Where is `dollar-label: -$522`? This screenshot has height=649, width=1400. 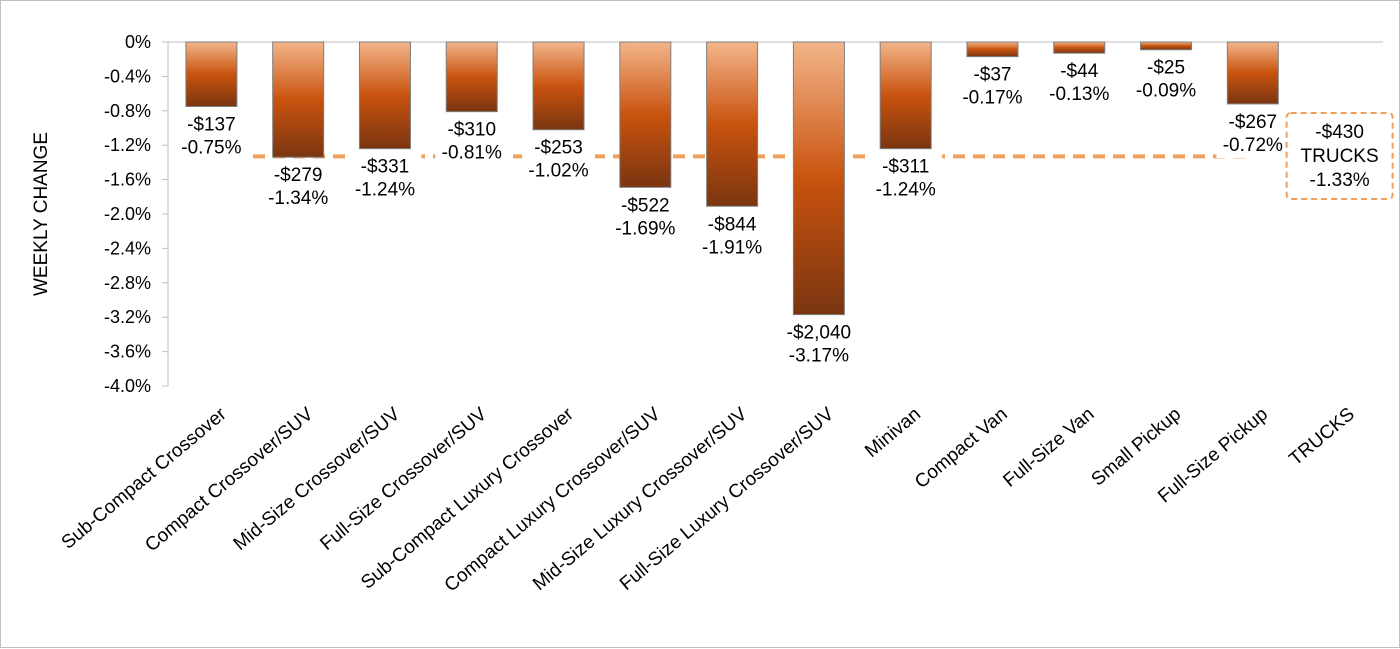
dollar-label: -$522 is located at coordinates (645, 205).